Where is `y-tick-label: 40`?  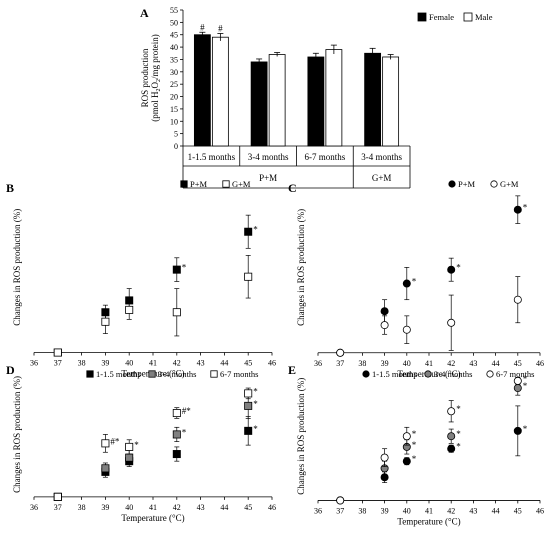
y-tick-label: 40 is located at coordinates (174, 47).